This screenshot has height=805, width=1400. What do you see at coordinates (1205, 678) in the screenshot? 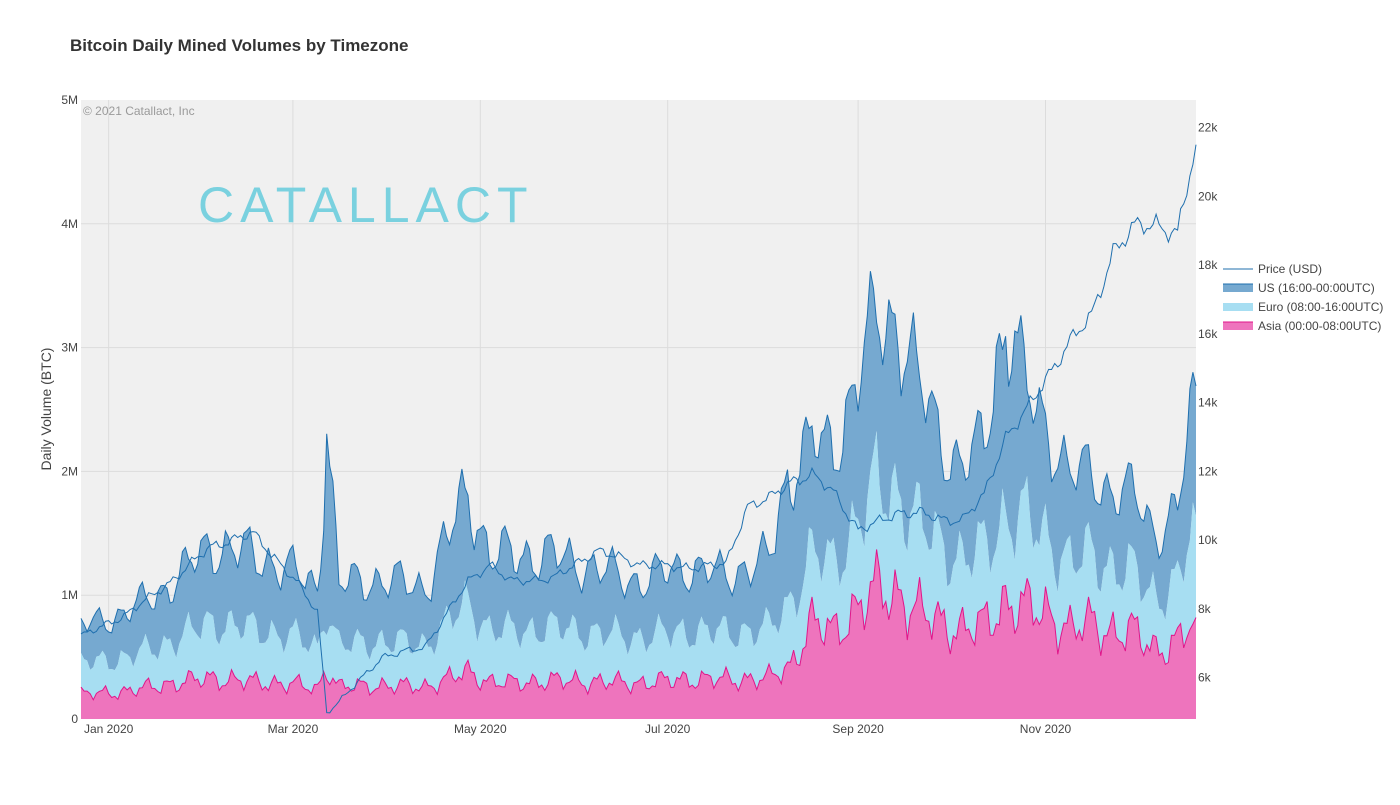
I see `y2-tick-label: 6k` at bounding box center [1205, 678].